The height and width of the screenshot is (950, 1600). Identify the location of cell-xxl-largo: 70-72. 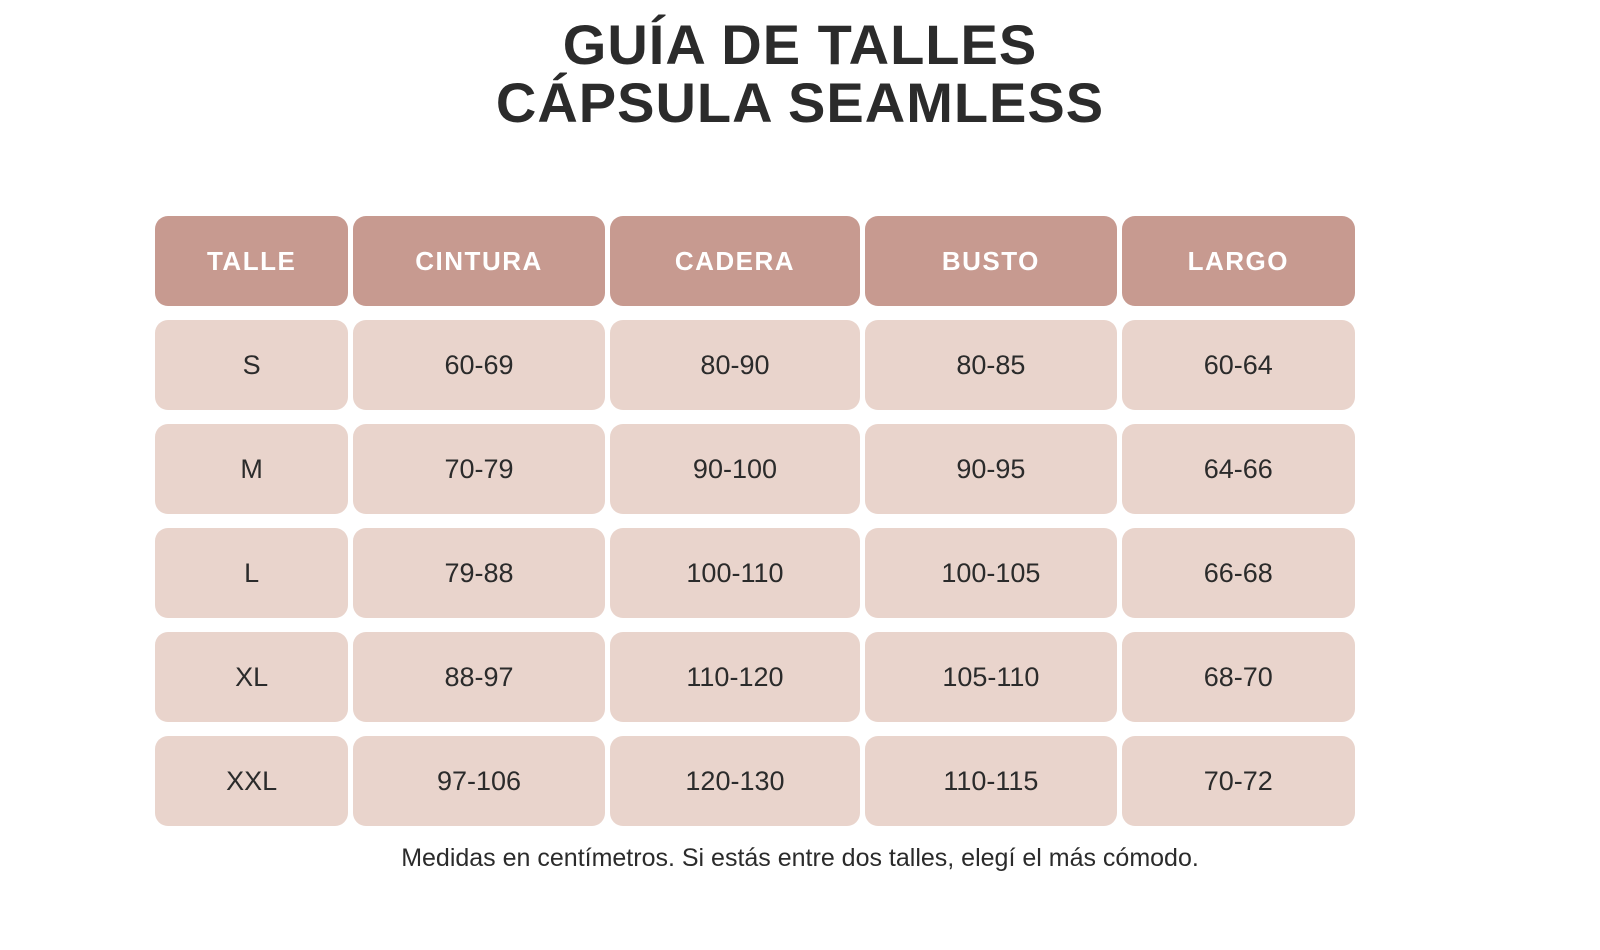
(1238, 781).